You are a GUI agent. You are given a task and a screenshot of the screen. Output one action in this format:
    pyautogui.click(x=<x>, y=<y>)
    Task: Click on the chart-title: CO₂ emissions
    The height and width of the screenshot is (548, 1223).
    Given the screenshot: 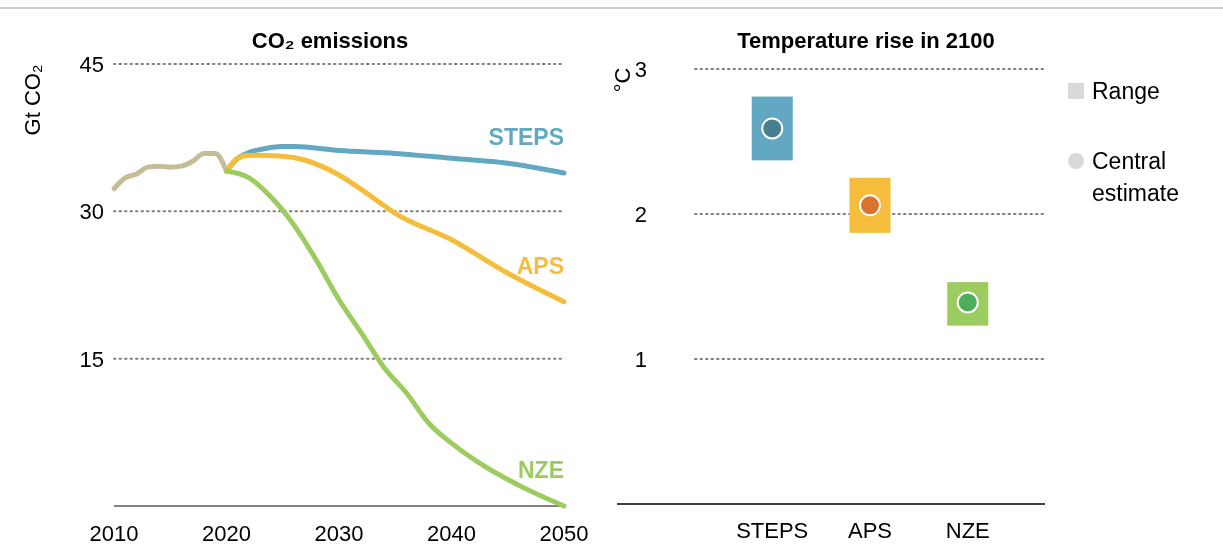 What is the action you would take?
    pyautogui.click(x=330, y=40)
    